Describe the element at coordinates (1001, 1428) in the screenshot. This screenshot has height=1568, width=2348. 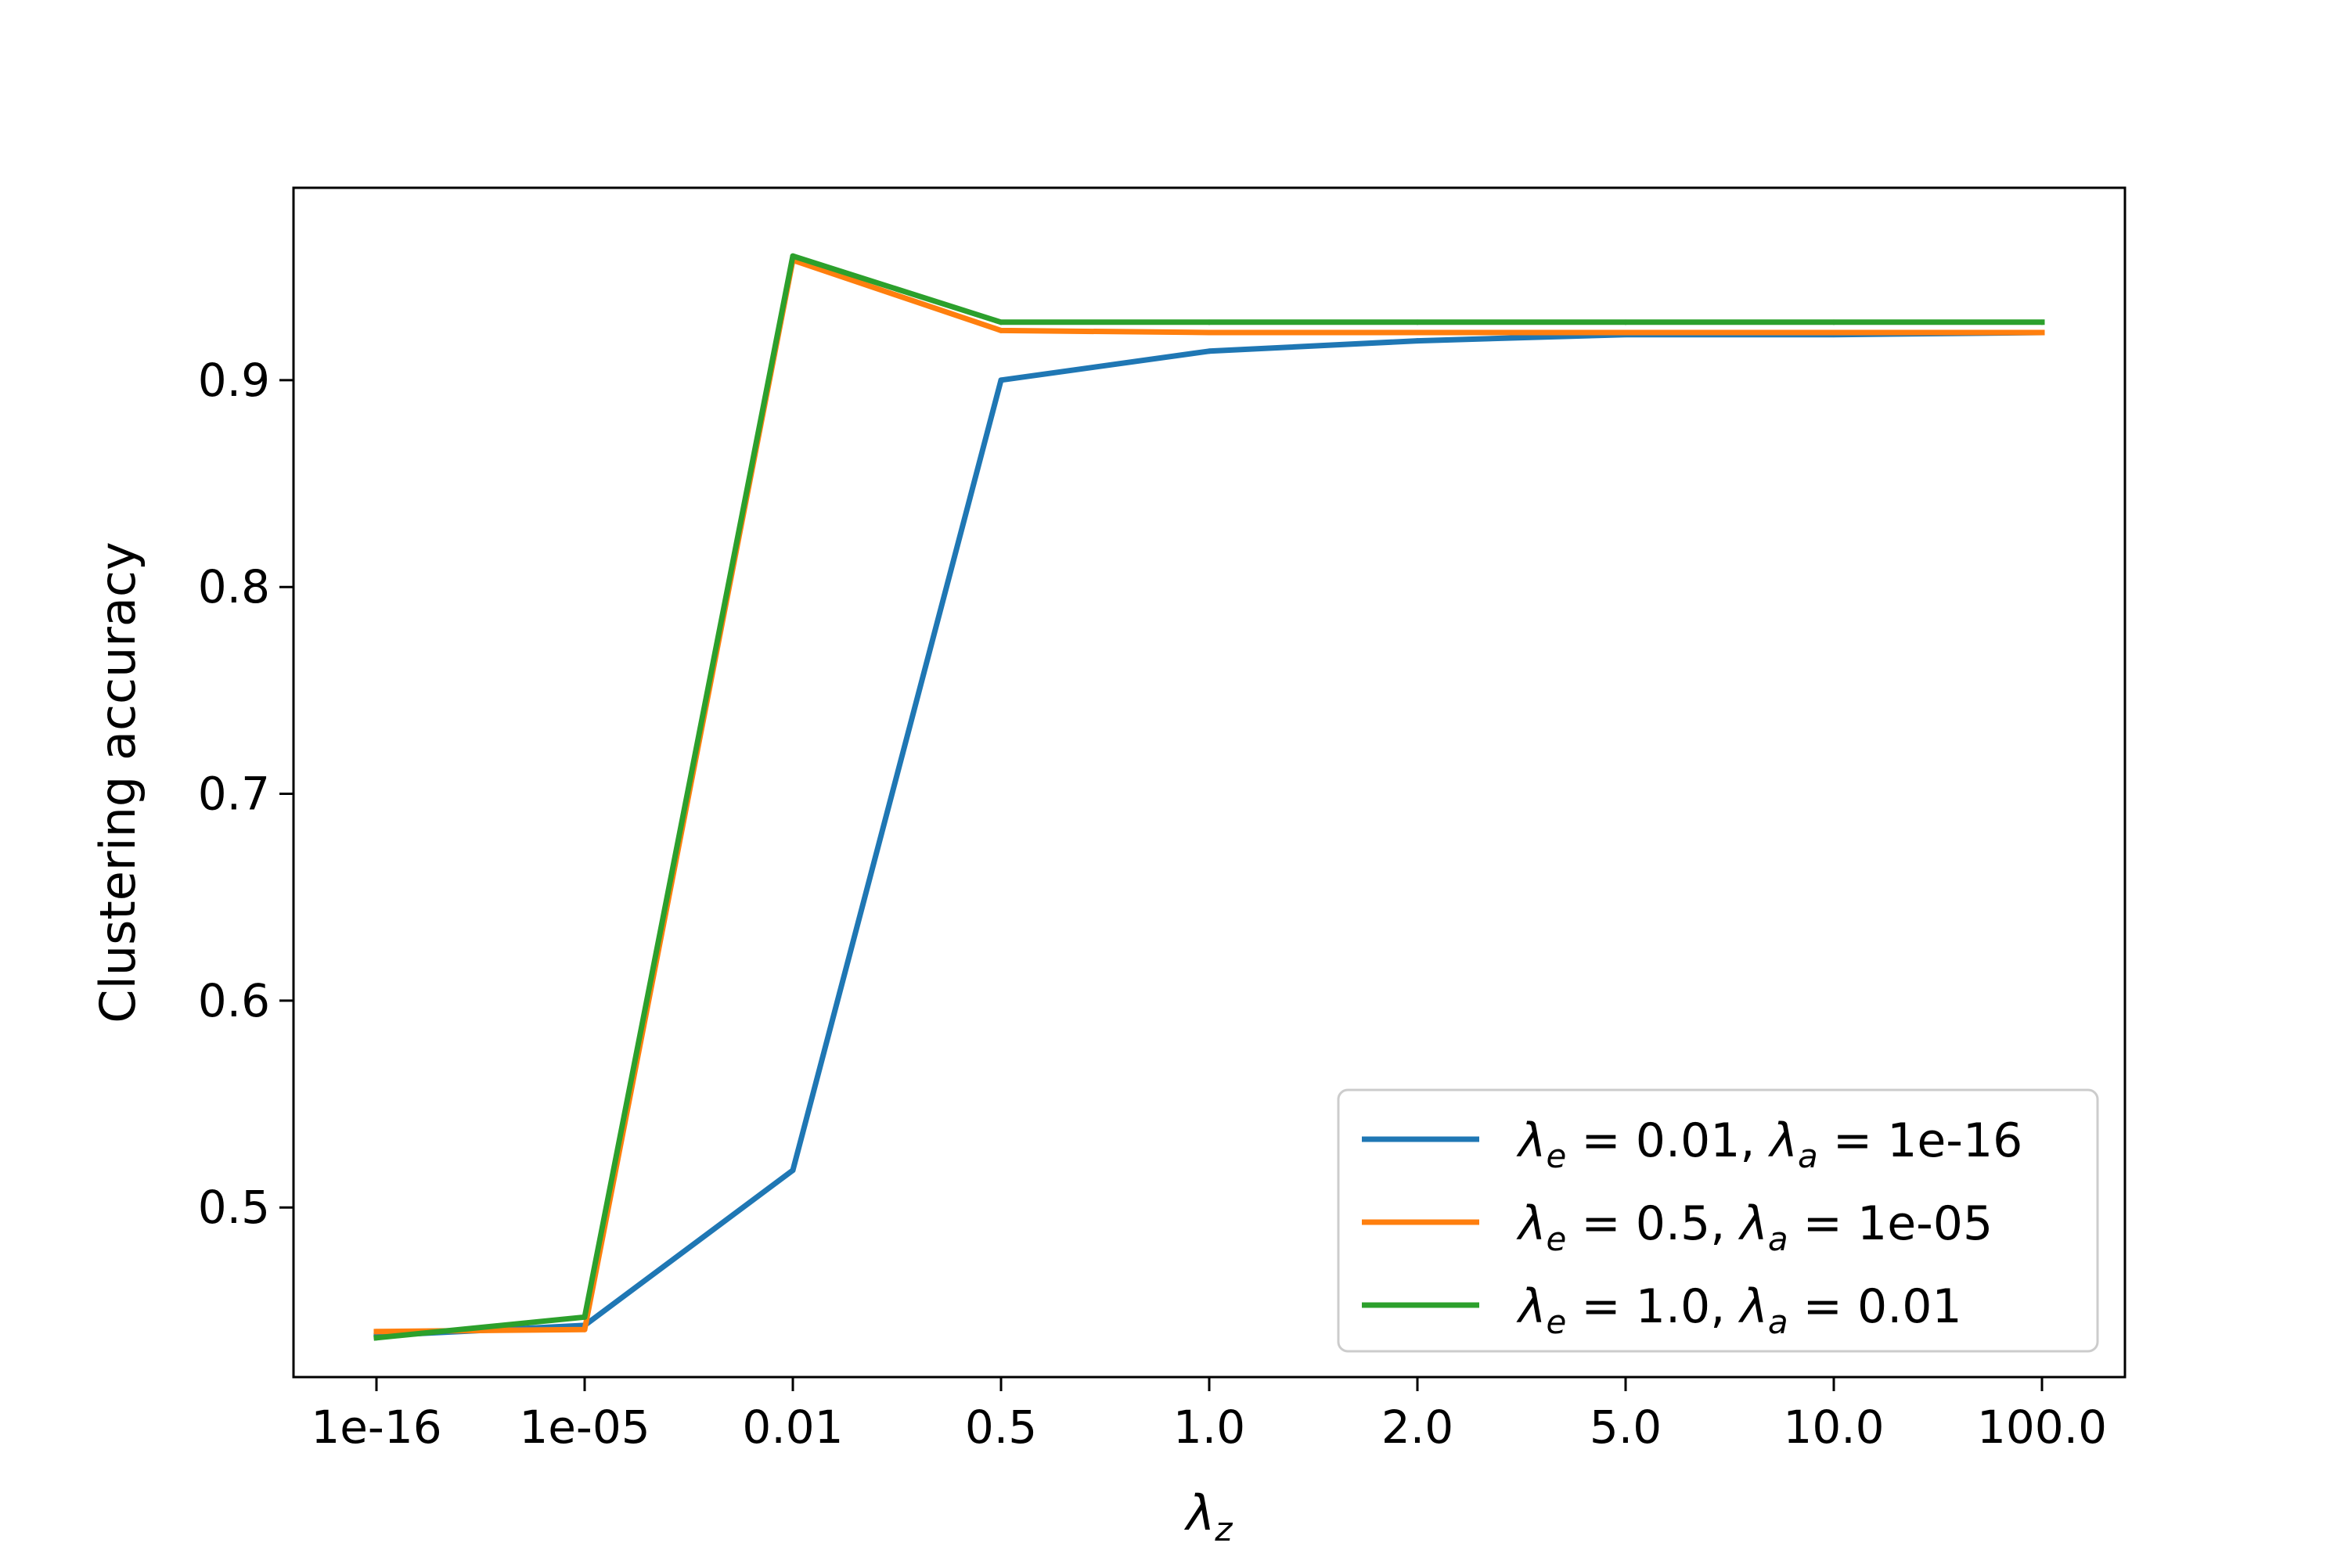
I see `x-tick-label: 0.5` at that location.